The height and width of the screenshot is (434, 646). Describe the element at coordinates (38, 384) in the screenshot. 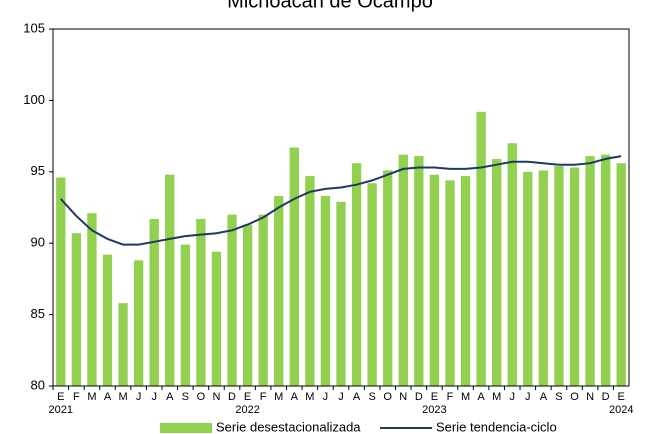

I see `y-tick-label: 80` at that location.